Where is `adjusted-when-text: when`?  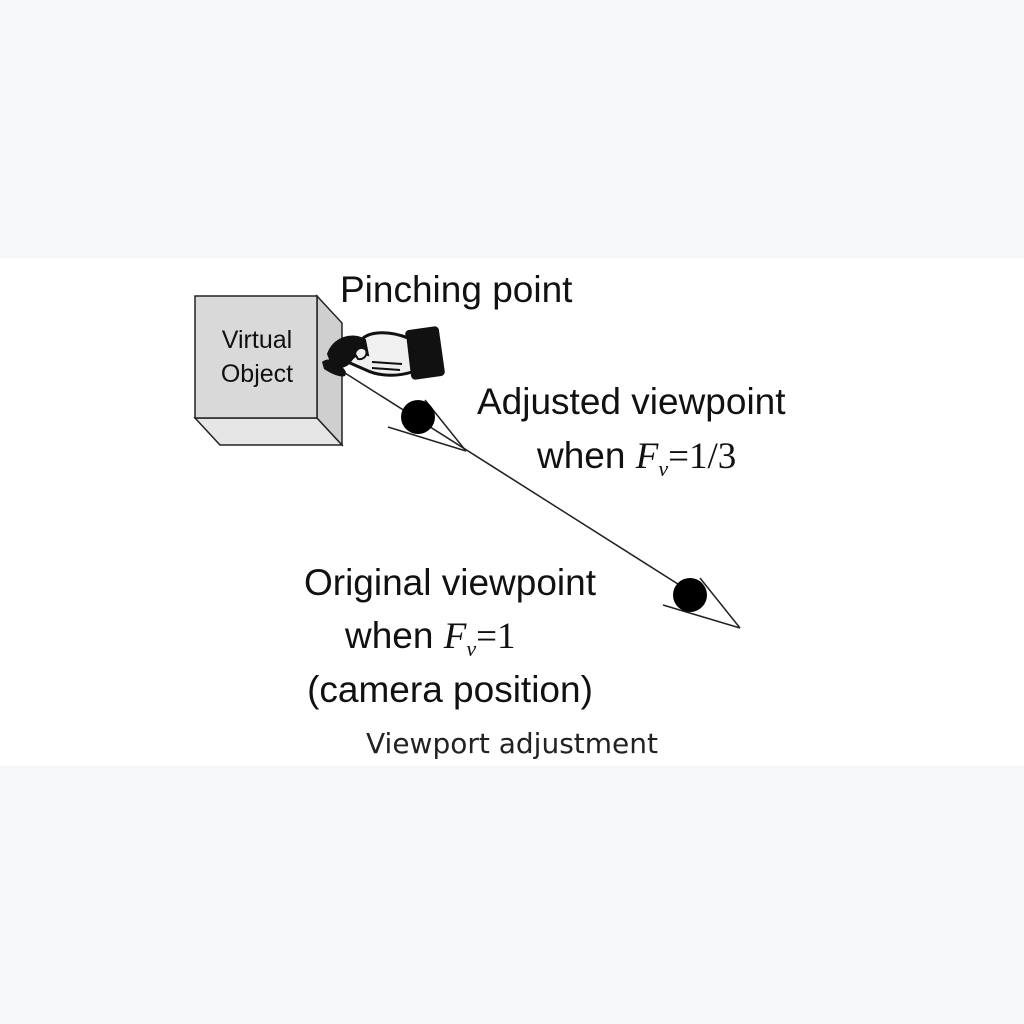 adjusted-when-text: when is located at coordinates (586, 455).